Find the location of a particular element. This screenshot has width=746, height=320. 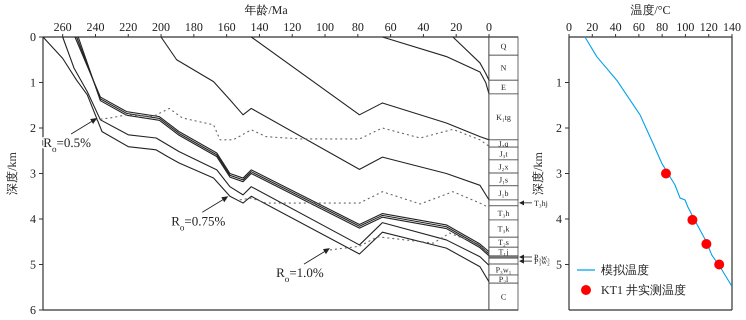

x-axis-title: 年龄/Ma is located at coordinates (266, 10).